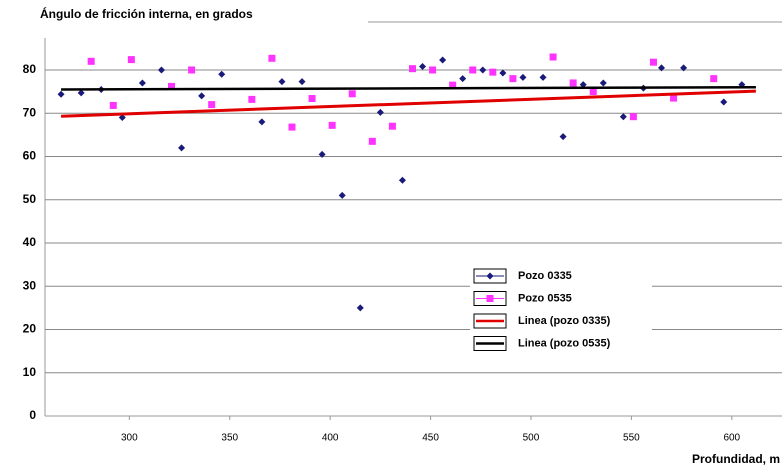 The image size is (782, 470). I want to click on x-tick-label: 400, so click(330, 438).